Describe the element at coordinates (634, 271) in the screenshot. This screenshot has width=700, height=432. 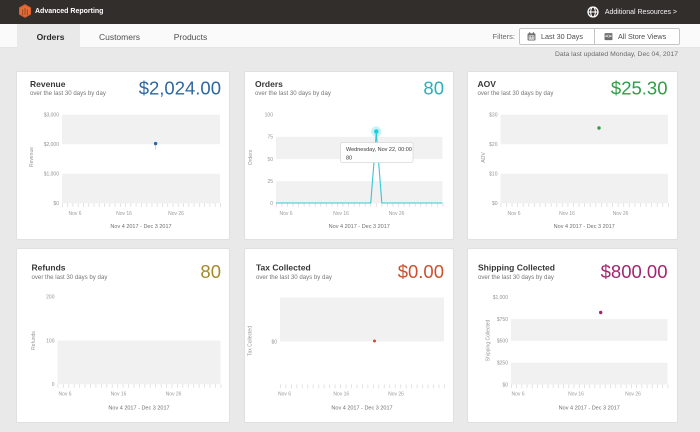
I see `svg-text: $800.00` at that location.